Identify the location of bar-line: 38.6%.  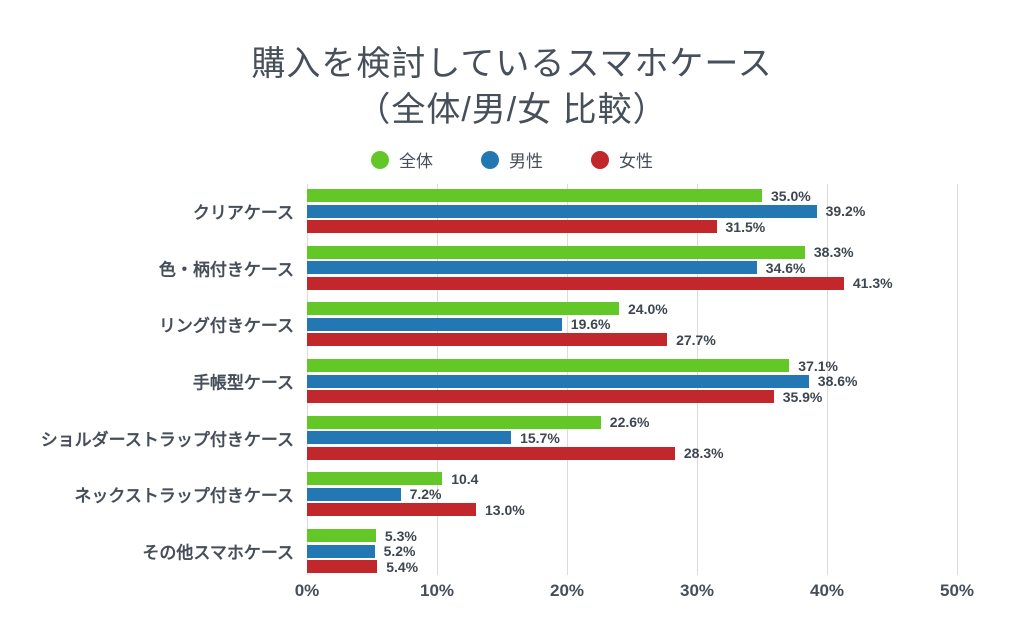
(632, 381).